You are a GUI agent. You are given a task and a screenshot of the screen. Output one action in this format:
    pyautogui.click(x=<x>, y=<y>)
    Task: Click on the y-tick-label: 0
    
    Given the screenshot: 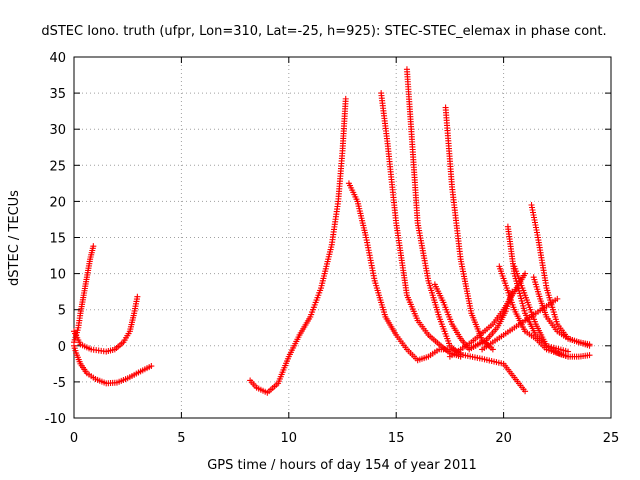 What is the action you would take?
    pyautogui.click(x=62, y=347)
    